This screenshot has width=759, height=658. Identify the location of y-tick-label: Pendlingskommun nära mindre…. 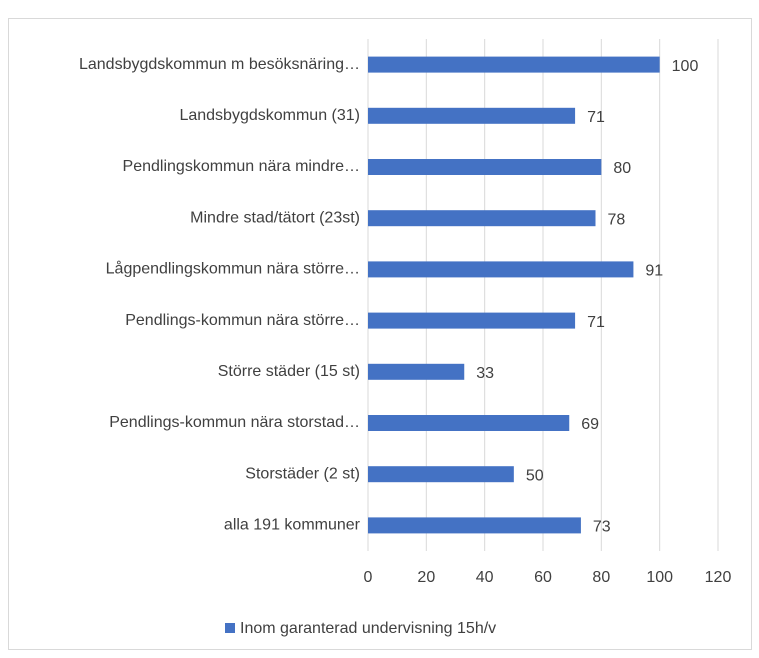
(241, 166).